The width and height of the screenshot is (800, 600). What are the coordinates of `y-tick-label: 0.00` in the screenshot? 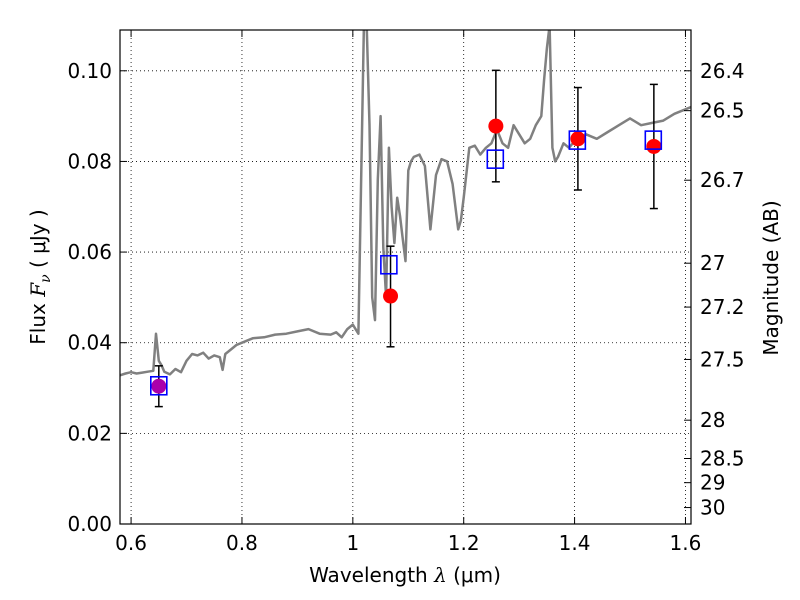 It's located at (89, 524).